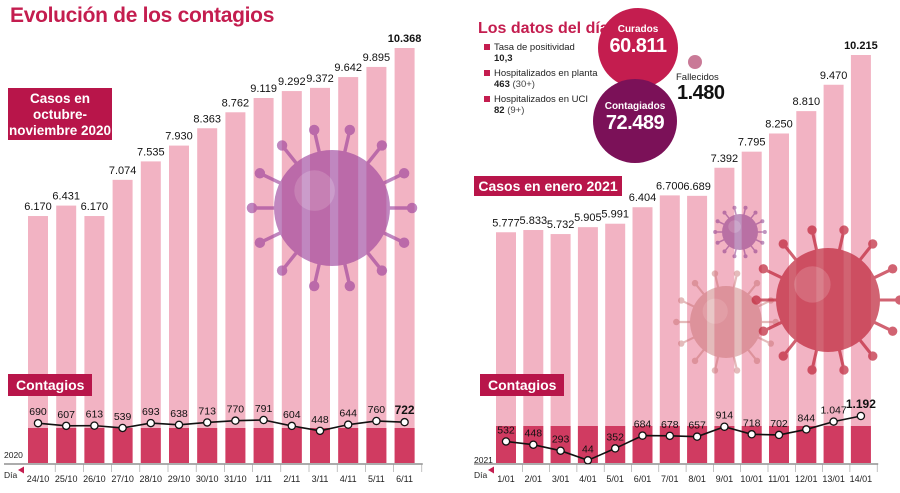 Image resolution: width=900 pixels, height=493 pixels. I want to click on case-value-label: 8.810, so click(807, 102).